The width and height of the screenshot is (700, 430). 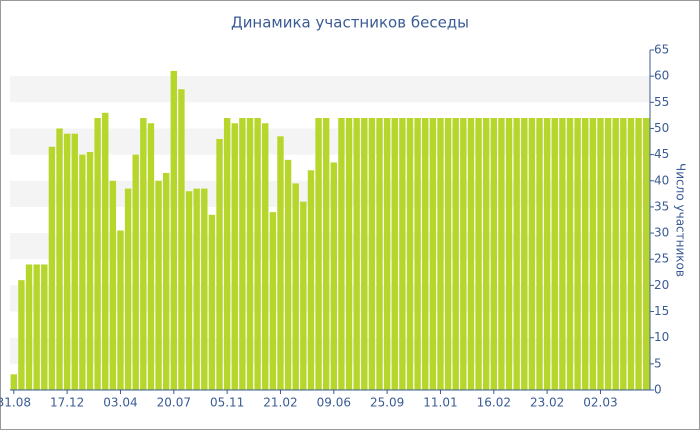 What do you see at coordinates (661, 233) in the screenshot?
I see `y-tick-label: 30` at bounding box center [661, 233].